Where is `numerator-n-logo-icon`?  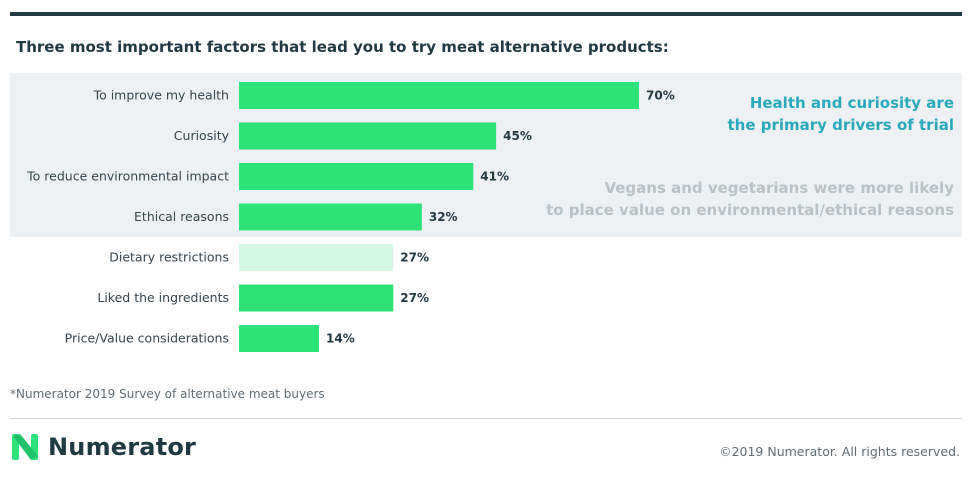 numerator-n-logo-icon is located at coordinates (25, 447).